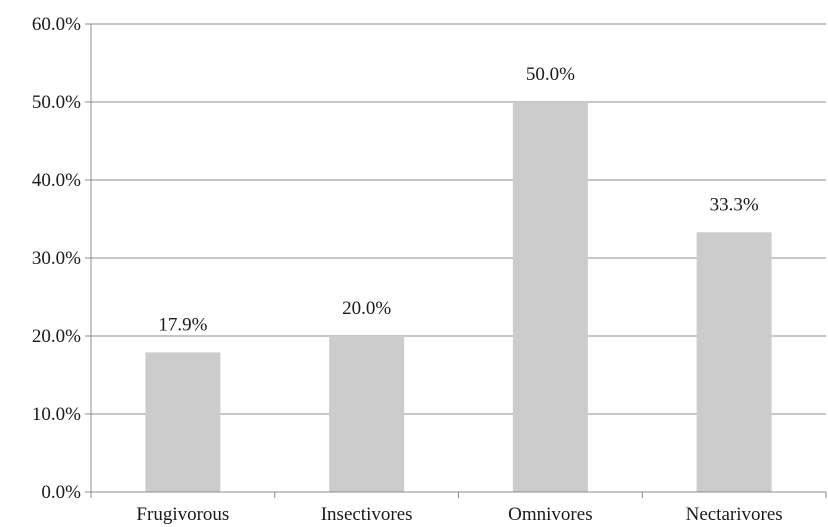  I want to click on x-category-label: Omnivores, so click(550, 514).